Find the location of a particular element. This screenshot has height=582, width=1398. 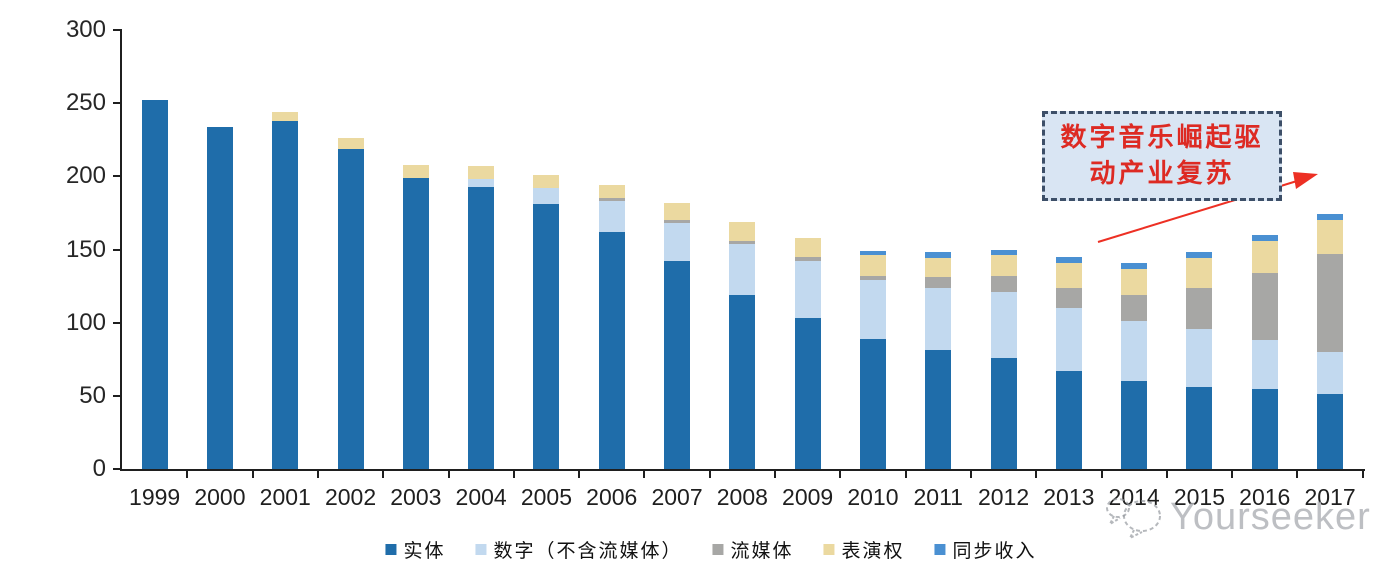

legend-item: 数字（不含流媒体） is located at coordinates (578, 549).